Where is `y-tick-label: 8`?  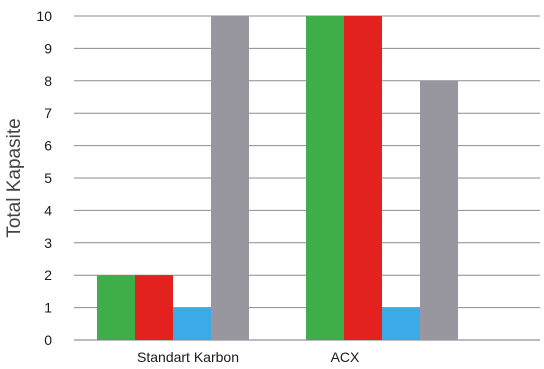 y-tick-label: 8 is located at coordinates (48, 81).